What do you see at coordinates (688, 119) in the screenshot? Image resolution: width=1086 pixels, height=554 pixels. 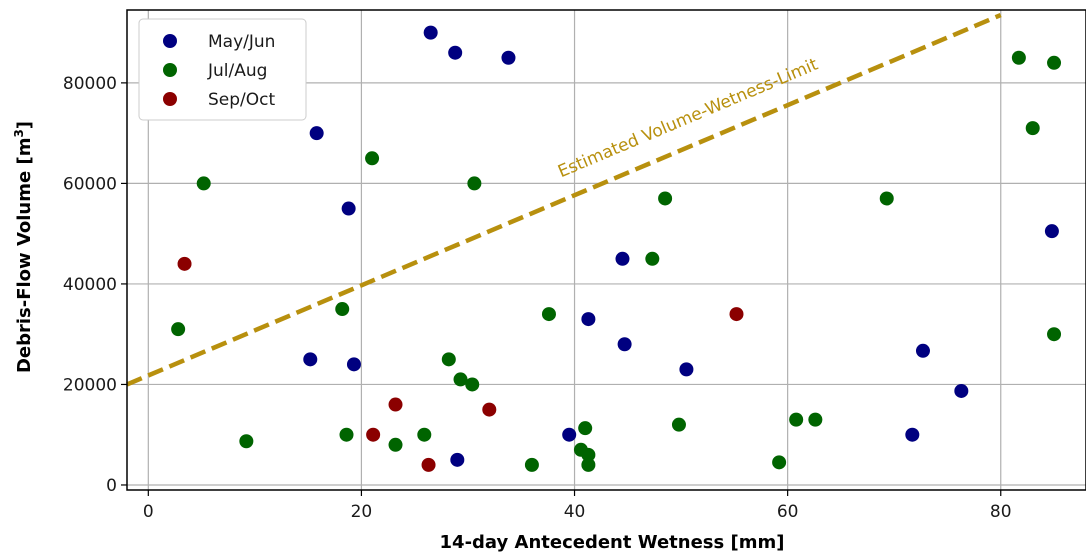 I see `limit-line-label: Estimated Volume-Wetness-Limit` at bounding box center [688, 119].